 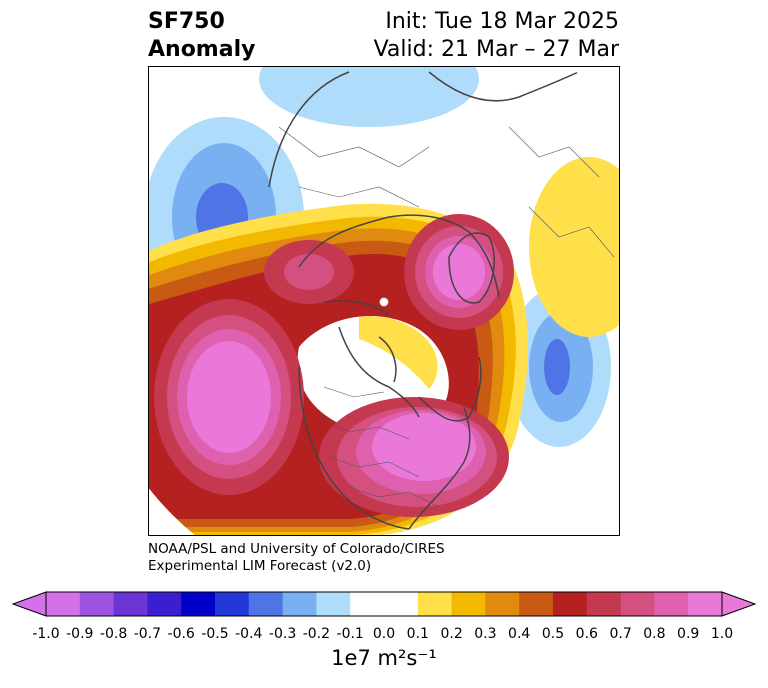 I want to click on positive-core-pacific, so click(x=229, y=397).